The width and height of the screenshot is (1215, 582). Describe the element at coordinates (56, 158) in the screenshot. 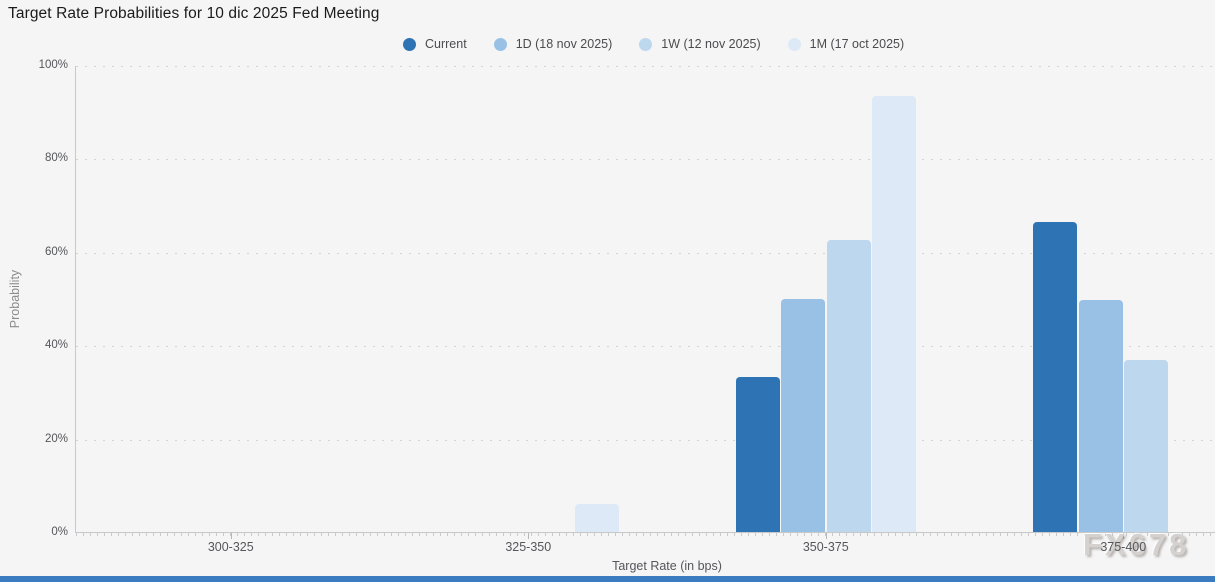

I see `y-tick-label-80pct: 80%` at that location.